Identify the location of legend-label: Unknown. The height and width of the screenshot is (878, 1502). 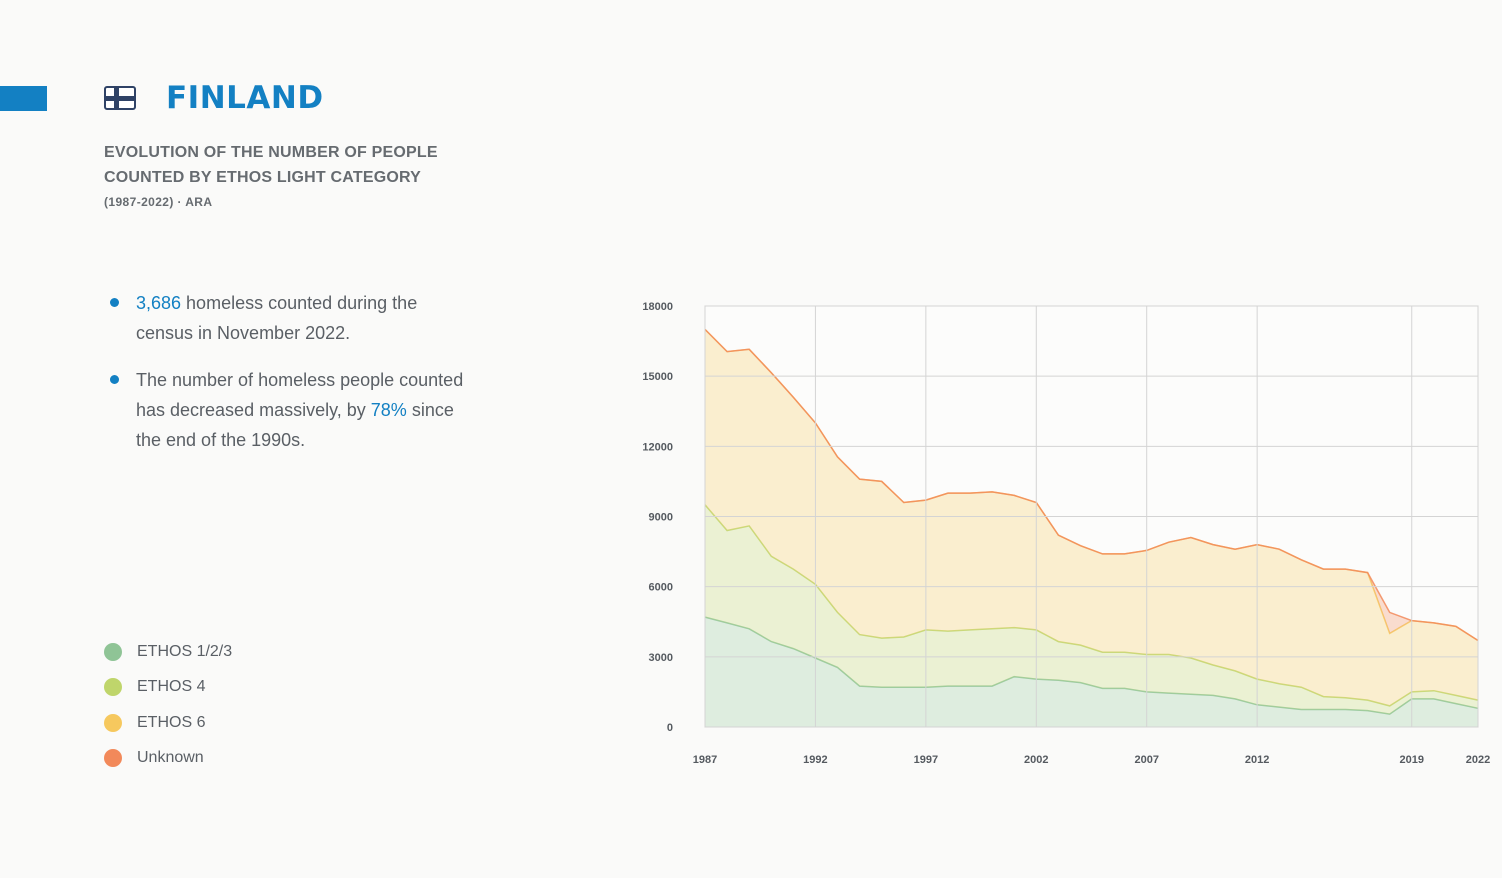
(170, 758).